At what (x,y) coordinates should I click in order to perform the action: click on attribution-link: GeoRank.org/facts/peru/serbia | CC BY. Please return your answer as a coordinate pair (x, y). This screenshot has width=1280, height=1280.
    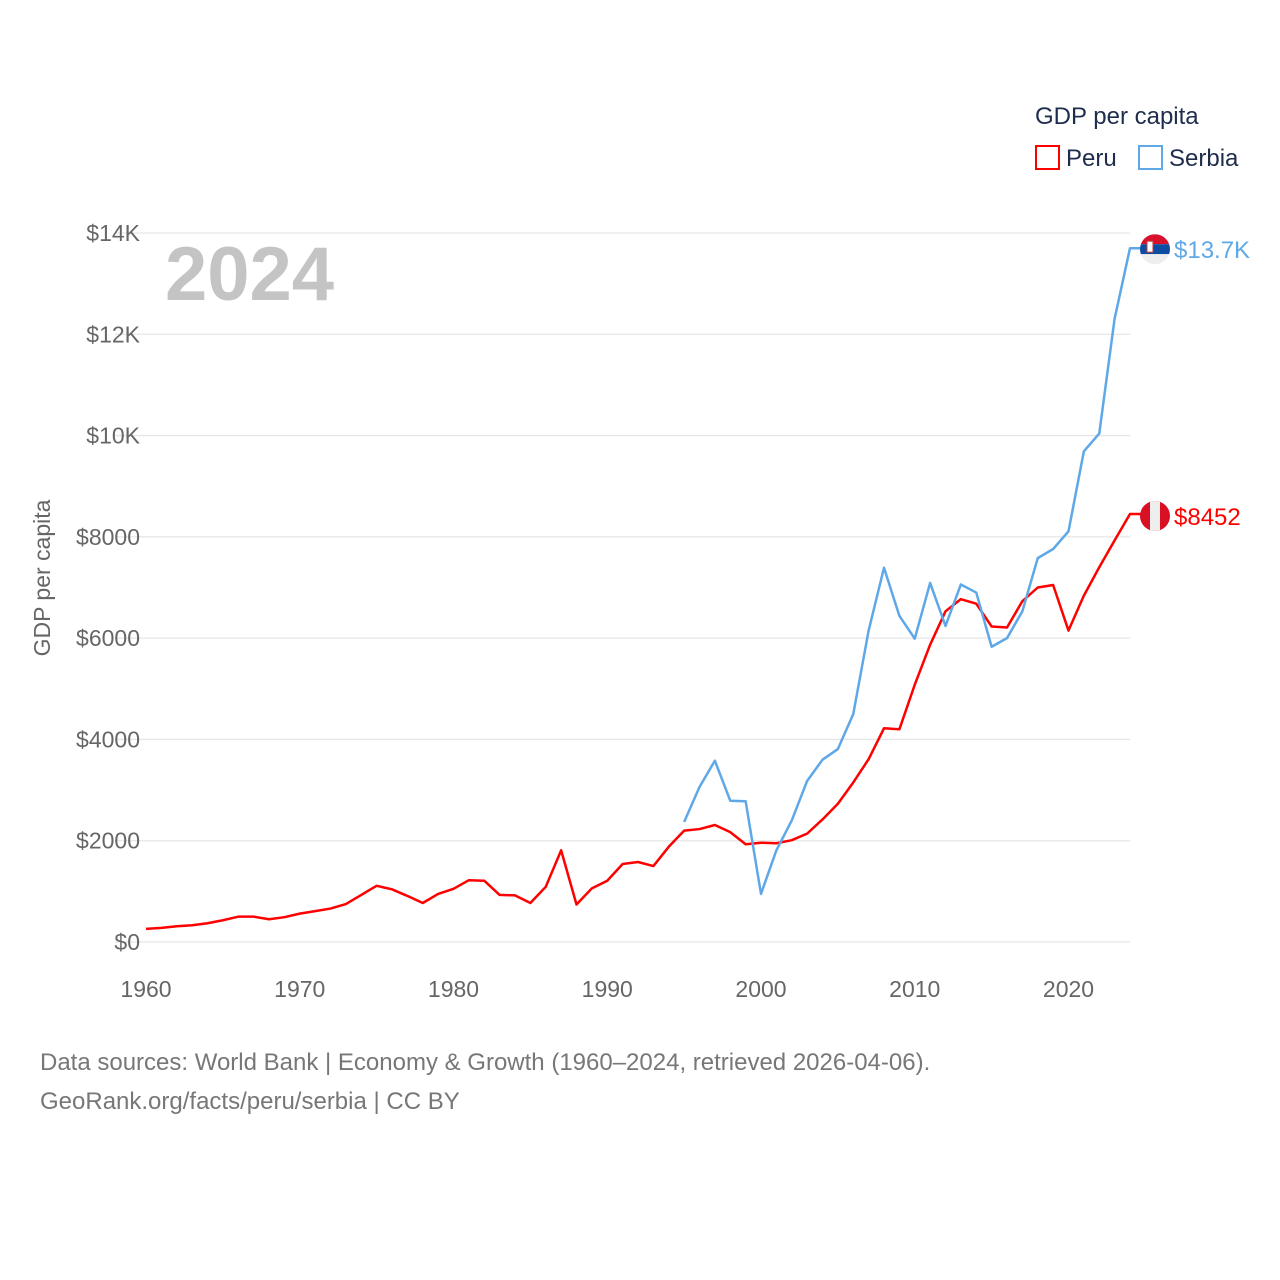
    Looking at the image, I should click on (250, 1101).